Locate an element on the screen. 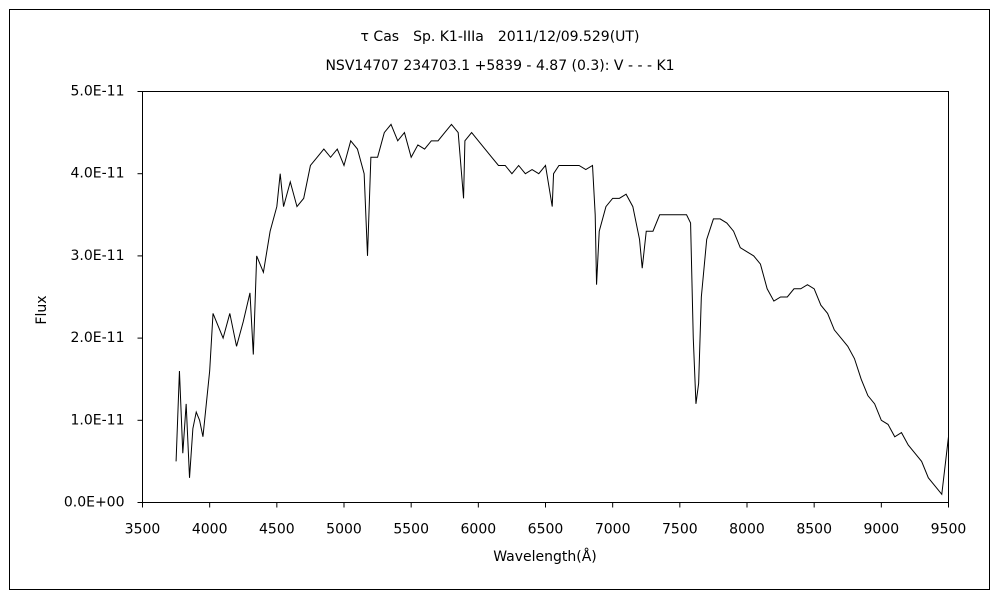 Image resolution: width=1000 pixels, height=600 pixels. x-tick-label: 5000 is located at coordinates (344, 530).